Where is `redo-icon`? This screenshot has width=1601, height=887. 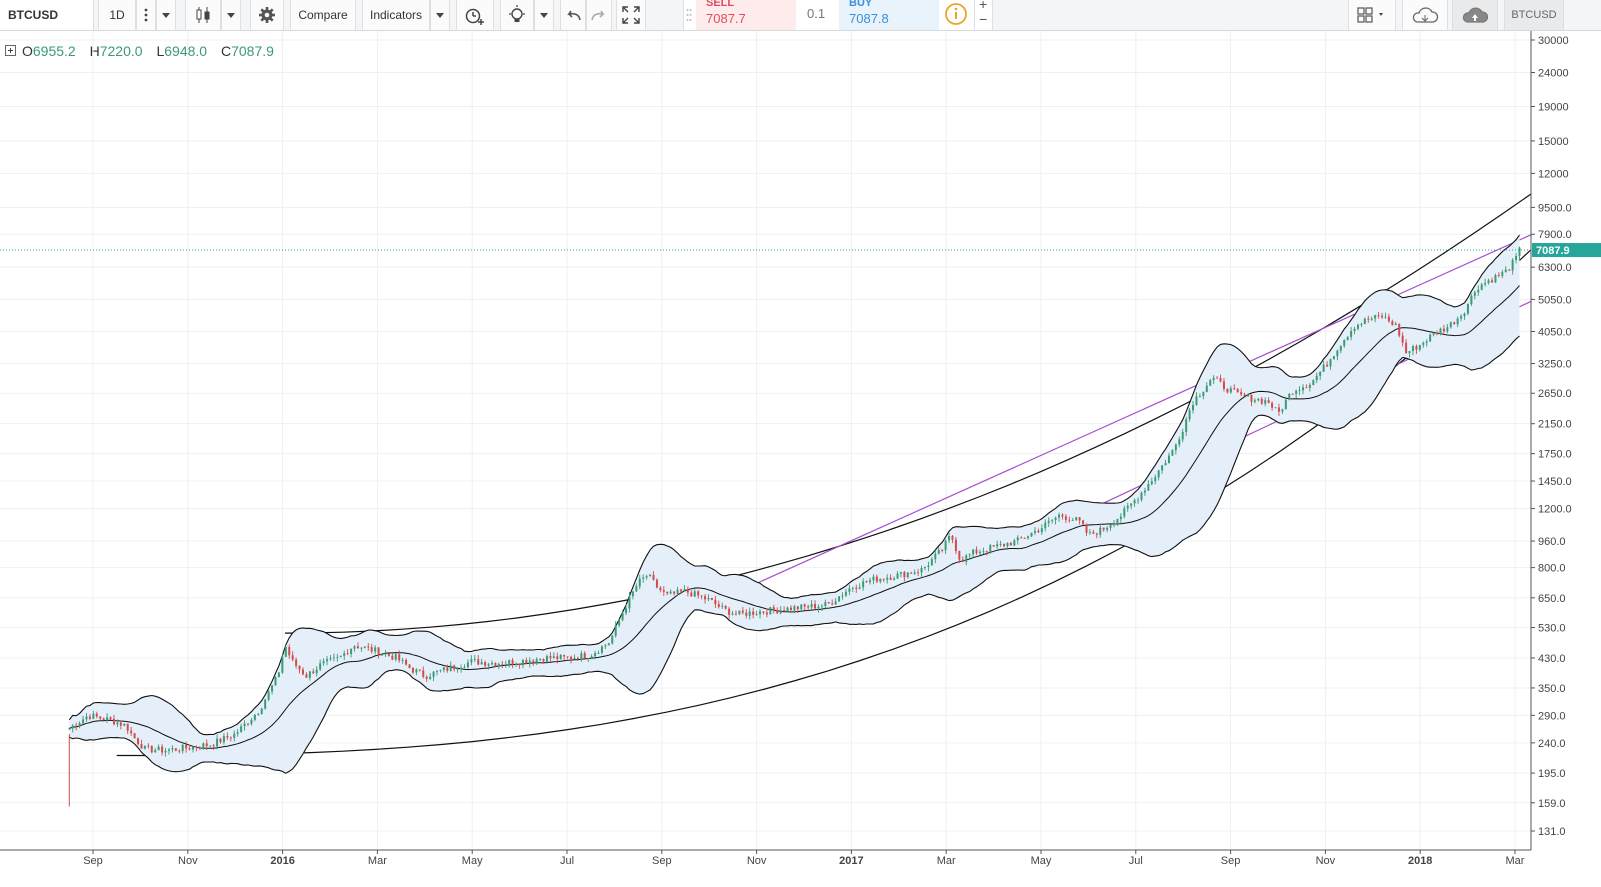
redo-icon is located at coordinates (599, 15).